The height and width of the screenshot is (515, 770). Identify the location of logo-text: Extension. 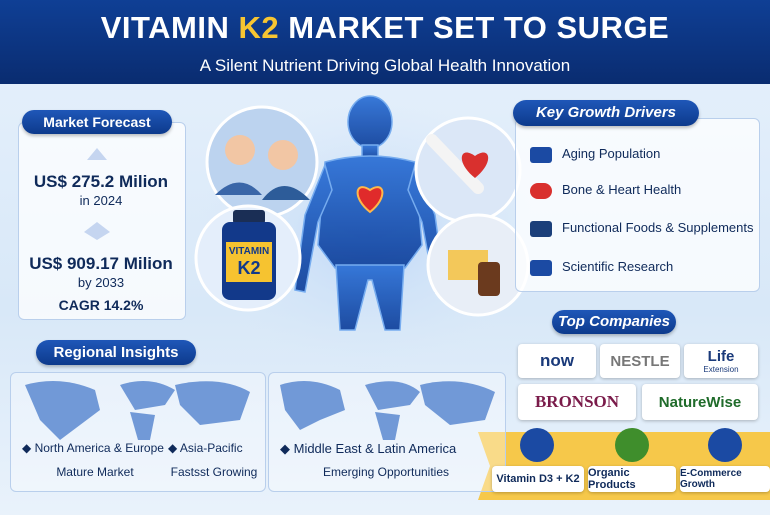
(721, 369).